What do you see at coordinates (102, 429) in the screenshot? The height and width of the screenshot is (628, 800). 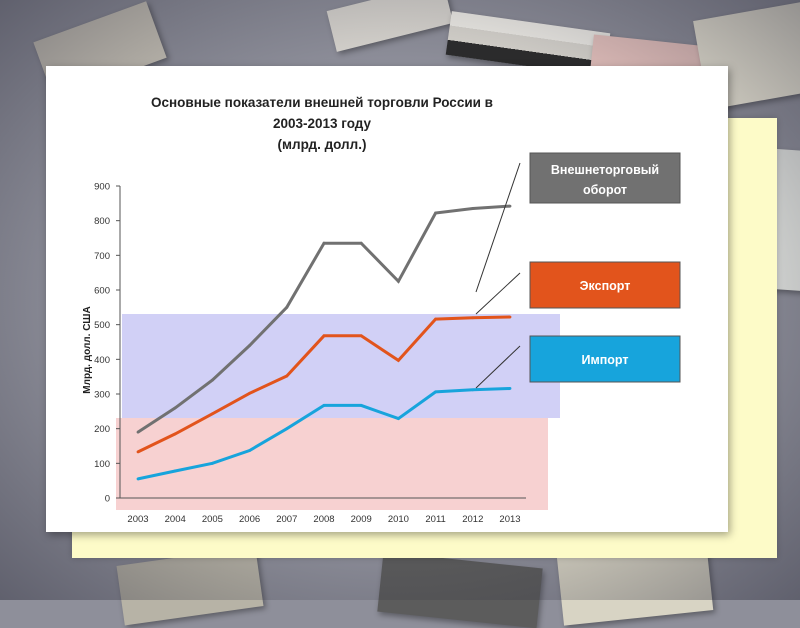 I see `y-tick-label: 200` at bounding box center [102, 429].